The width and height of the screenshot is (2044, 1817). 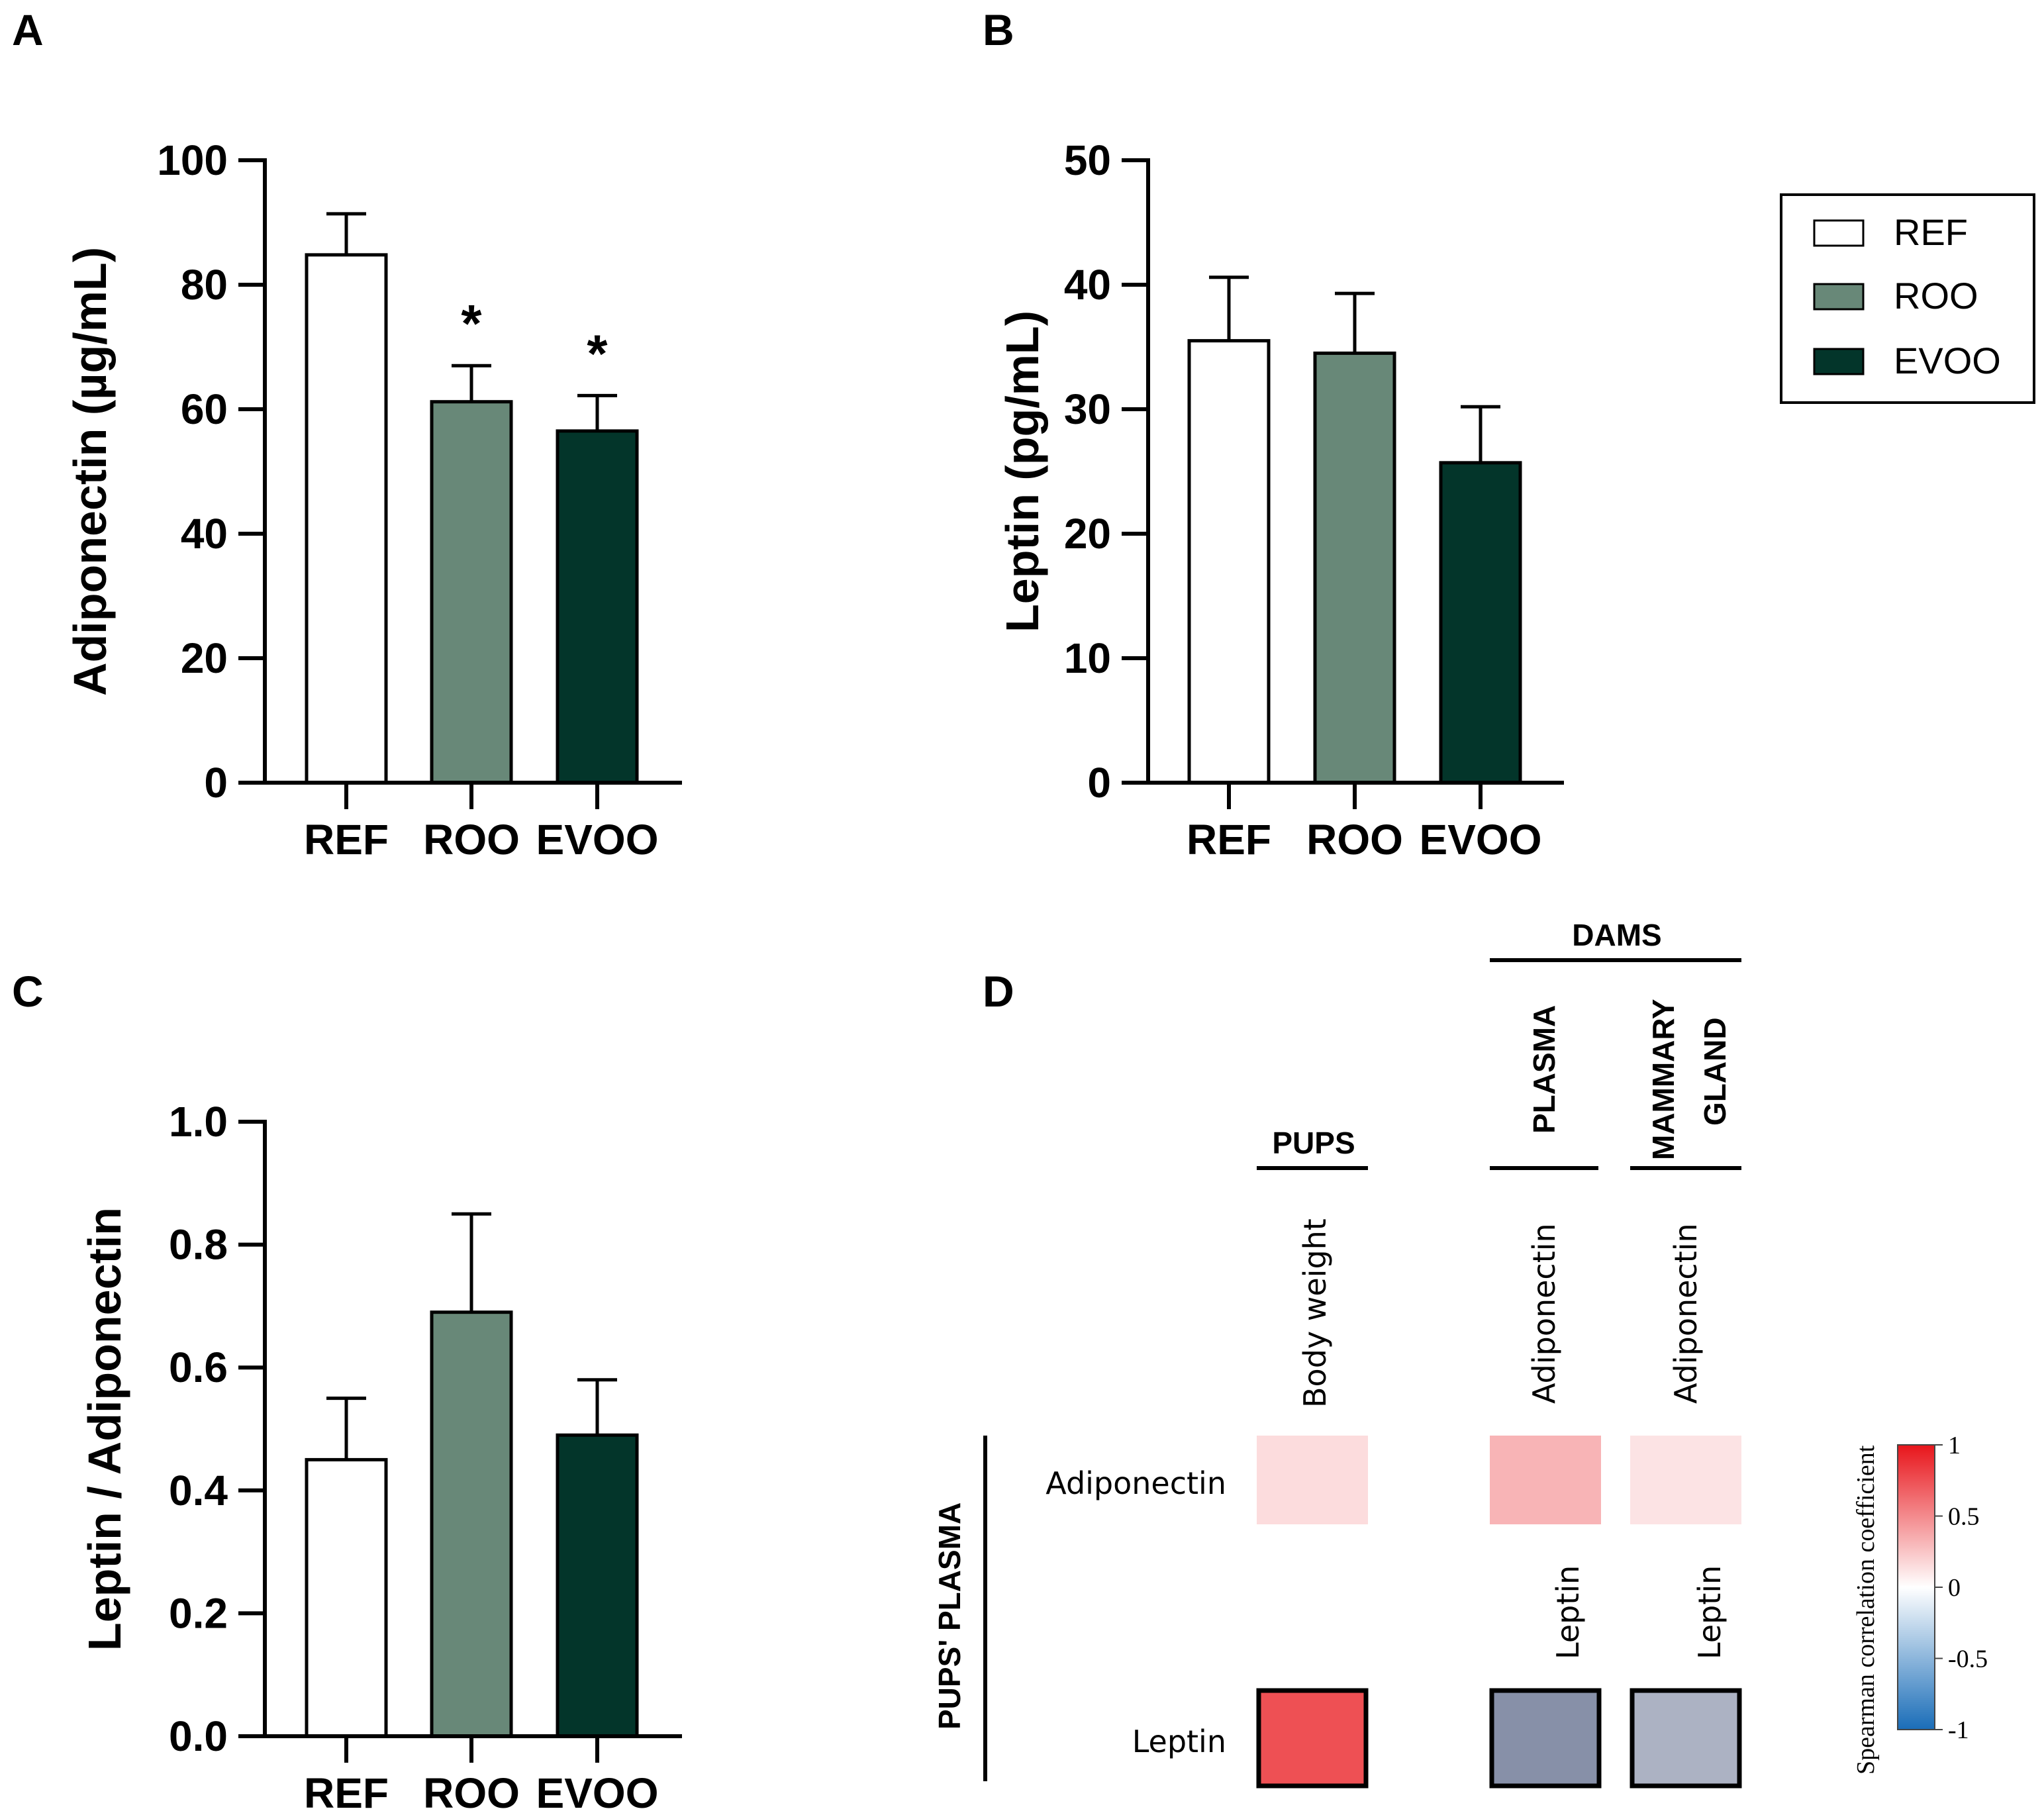 I want to click on chart-b-leptin: REF ROO EVOO 0 10 20 30 40 50 Leptin (pg/mL), so click(x=1280, y=499).